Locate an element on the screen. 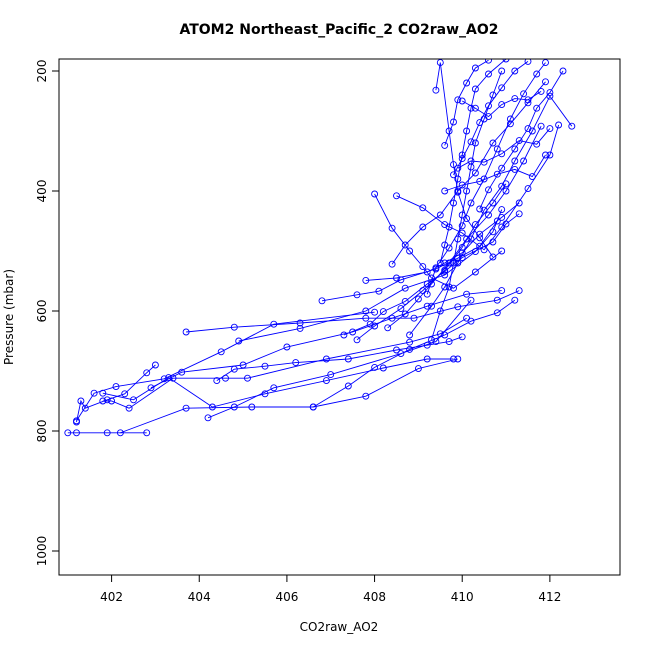 The height and width of the screenshot is (650, 650). y-axis-label: Pressure (mbar) is located at coordinates (9, 317).